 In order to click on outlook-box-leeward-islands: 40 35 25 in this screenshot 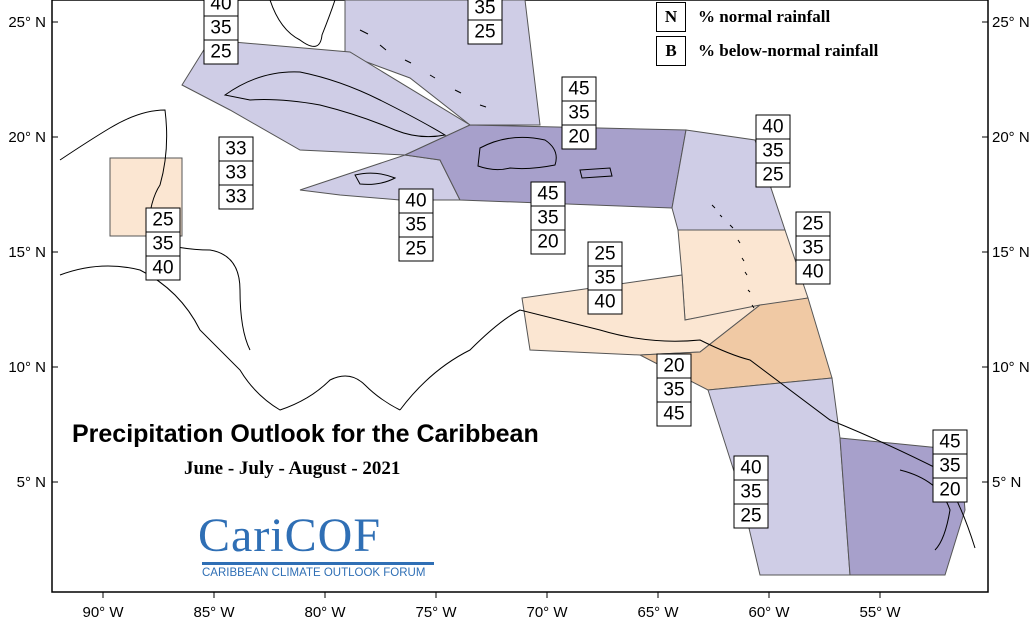, I will do `click(773, 151)`.